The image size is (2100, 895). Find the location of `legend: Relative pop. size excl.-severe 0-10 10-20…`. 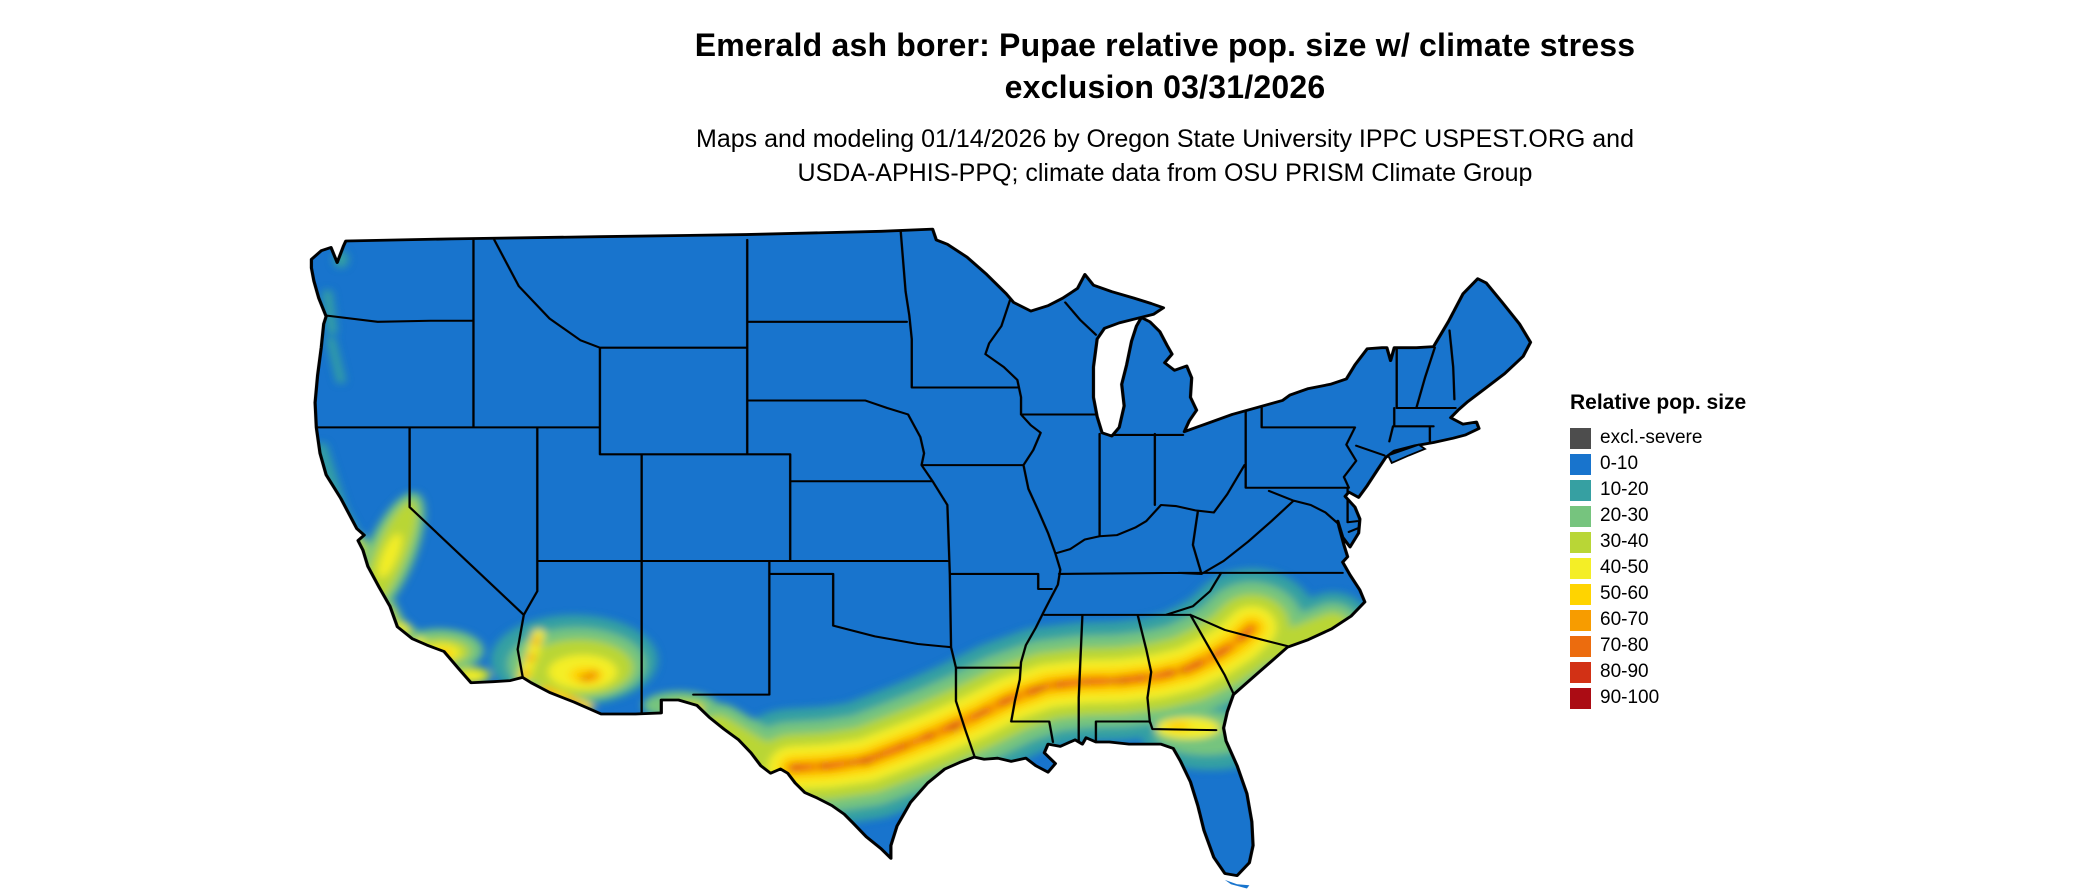

legend: Relative pop. size excl.-severe 0-10 10-20… is located at coordinates (1695, 549).